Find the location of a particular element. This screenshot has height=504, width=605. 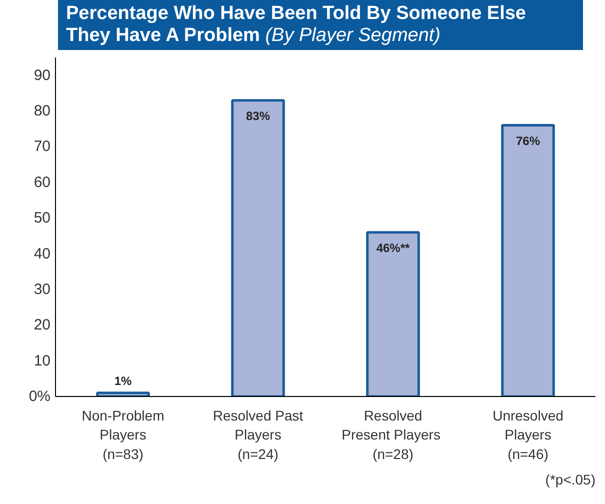

y-tick-label: 40 is located at coordinates (42, 253).